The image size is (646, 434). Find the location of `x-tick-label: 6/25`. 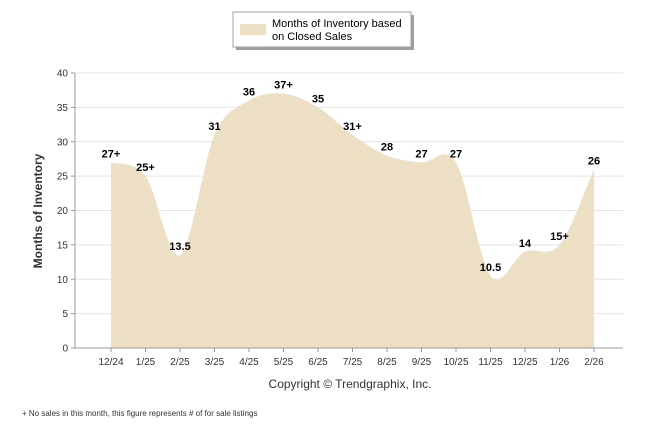

x-tick-label: 6/25 is located at coordinates (318, 362).